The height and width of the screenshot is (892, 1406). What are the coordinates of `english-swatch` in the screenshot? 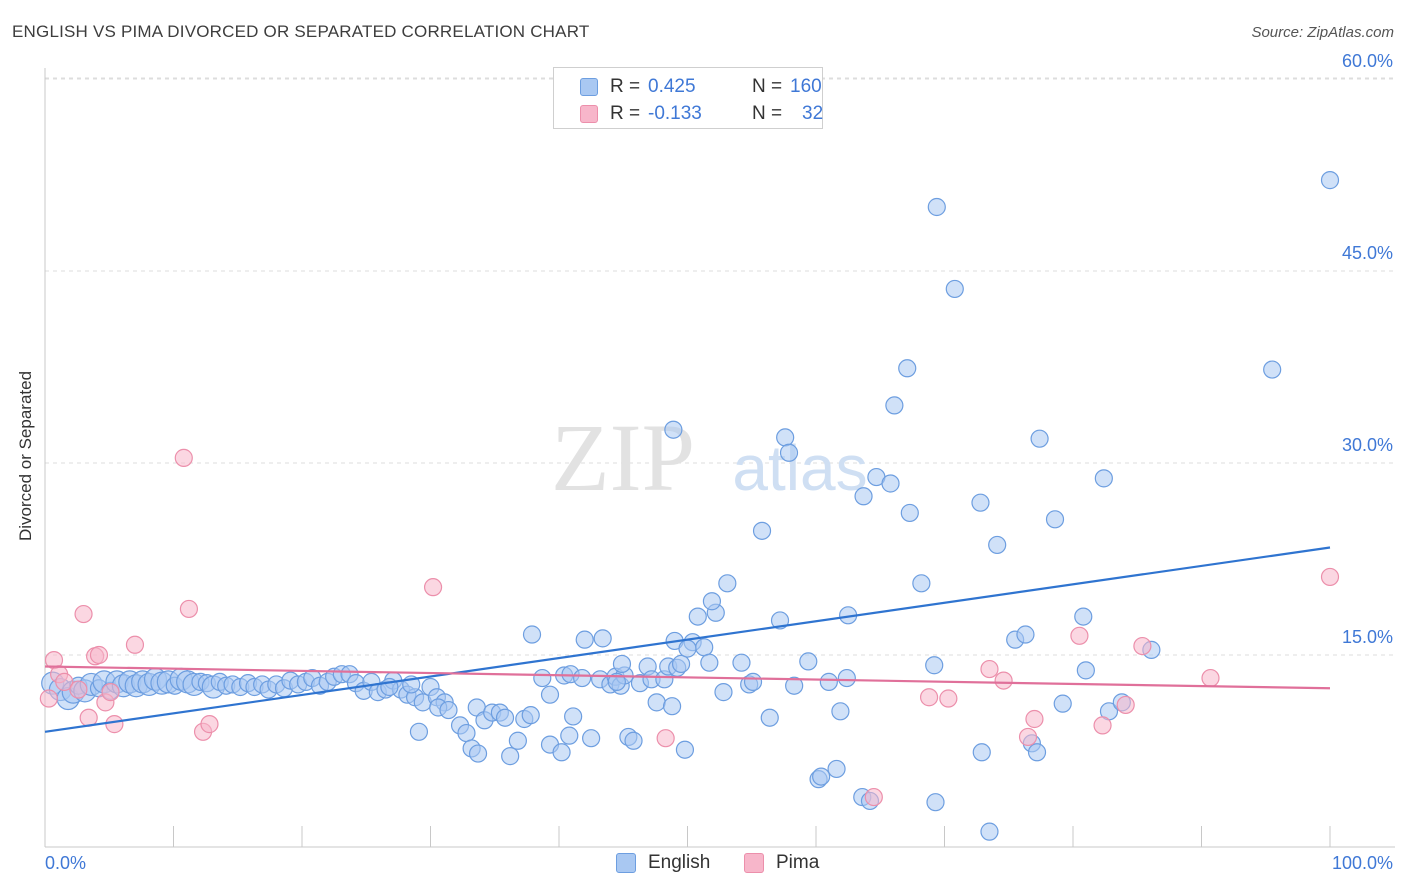 It's located at (589, 87).